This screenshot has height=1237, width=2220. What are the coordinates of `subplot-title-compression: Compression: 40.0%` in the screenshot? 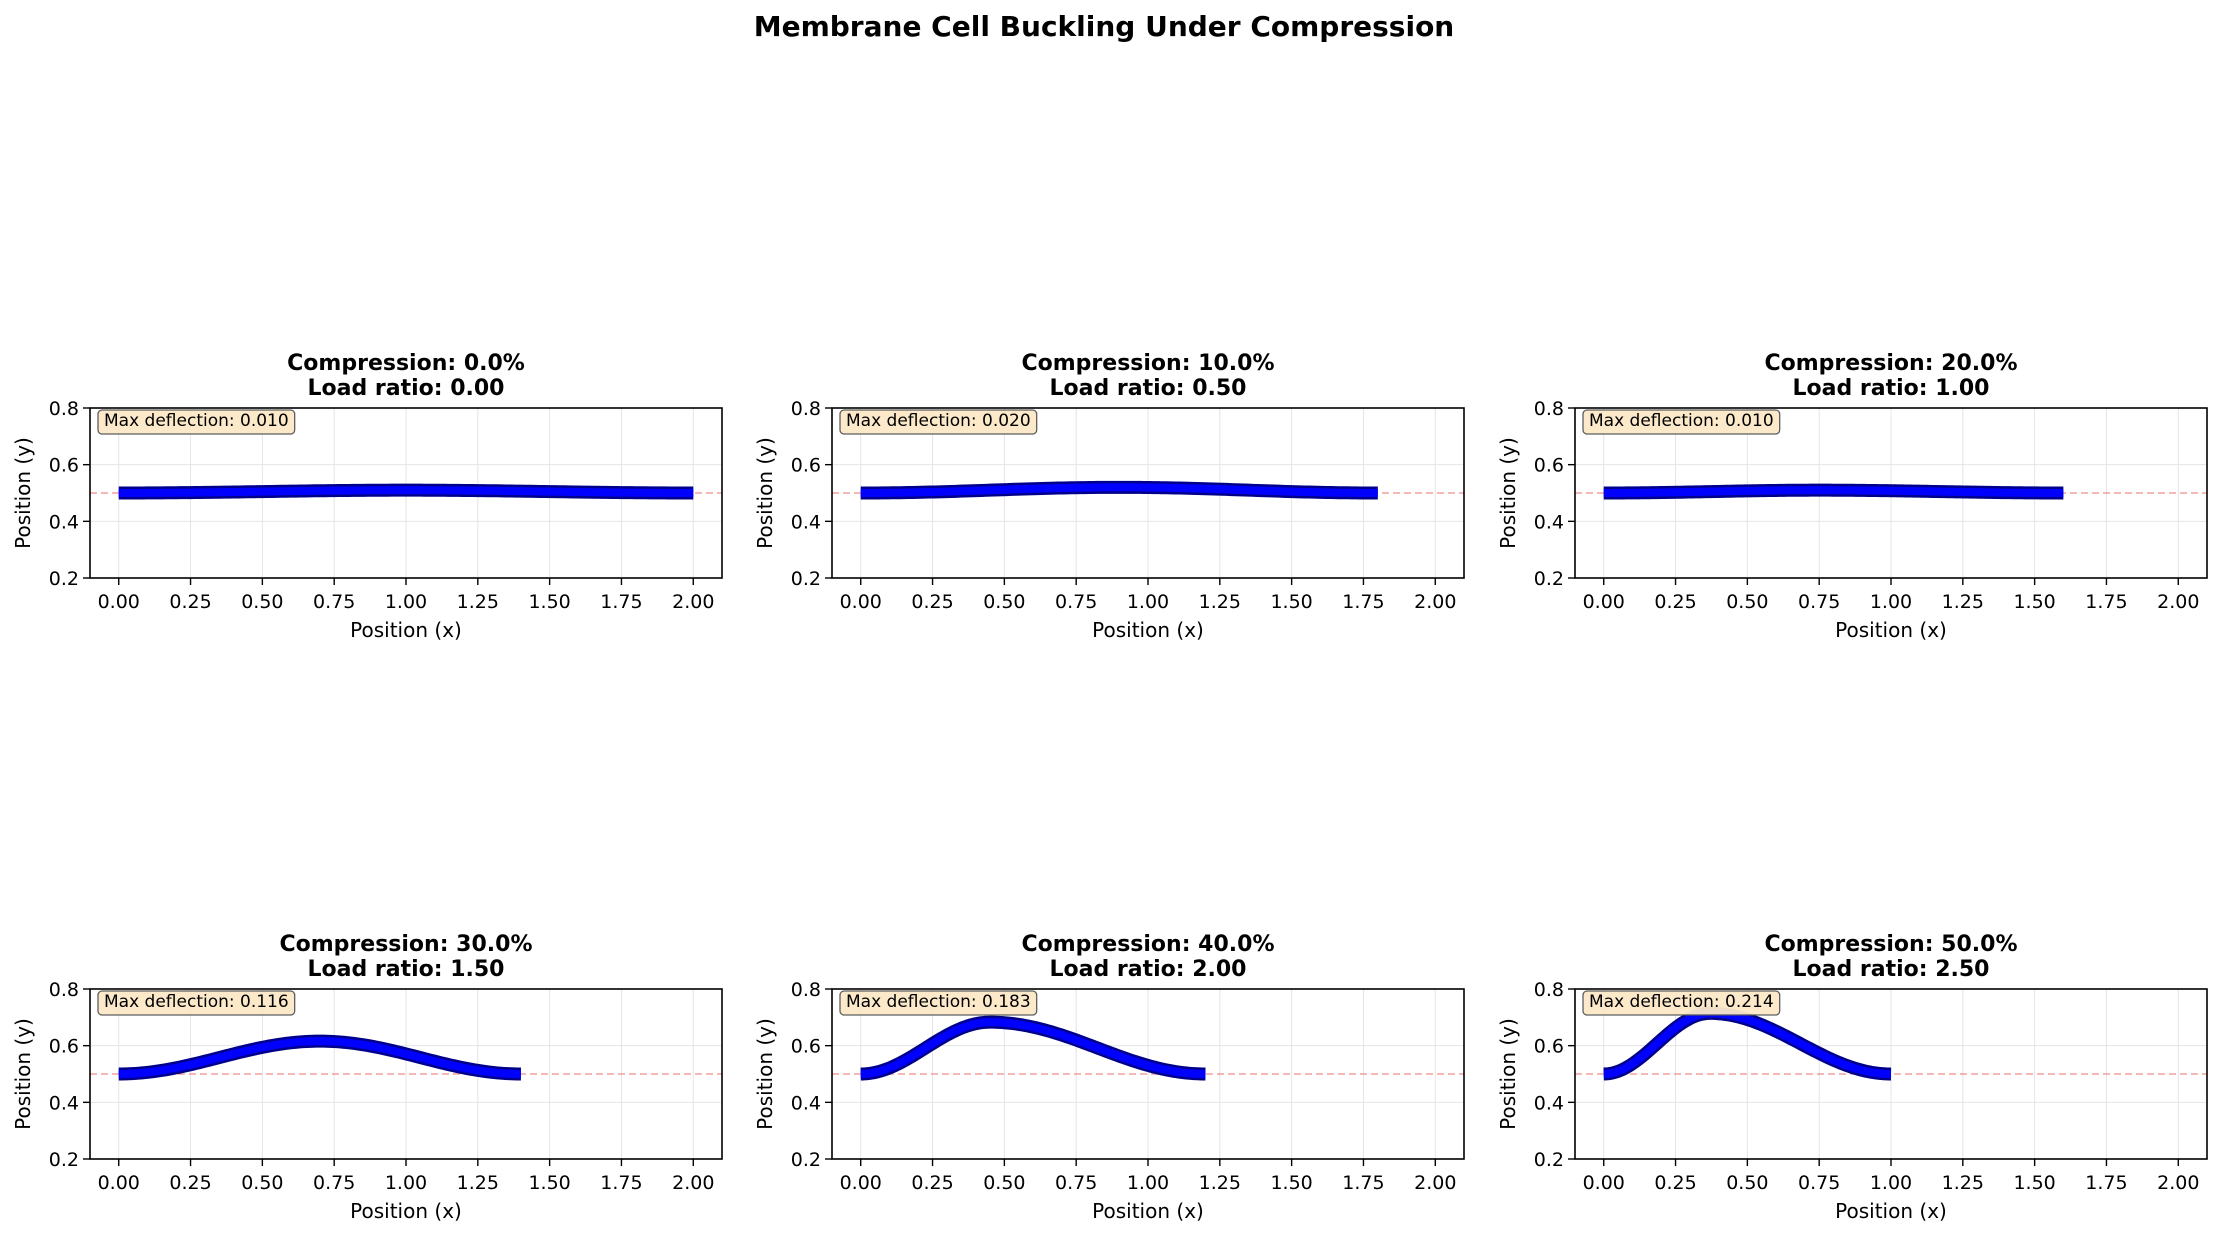 It's located at (1148, 944).